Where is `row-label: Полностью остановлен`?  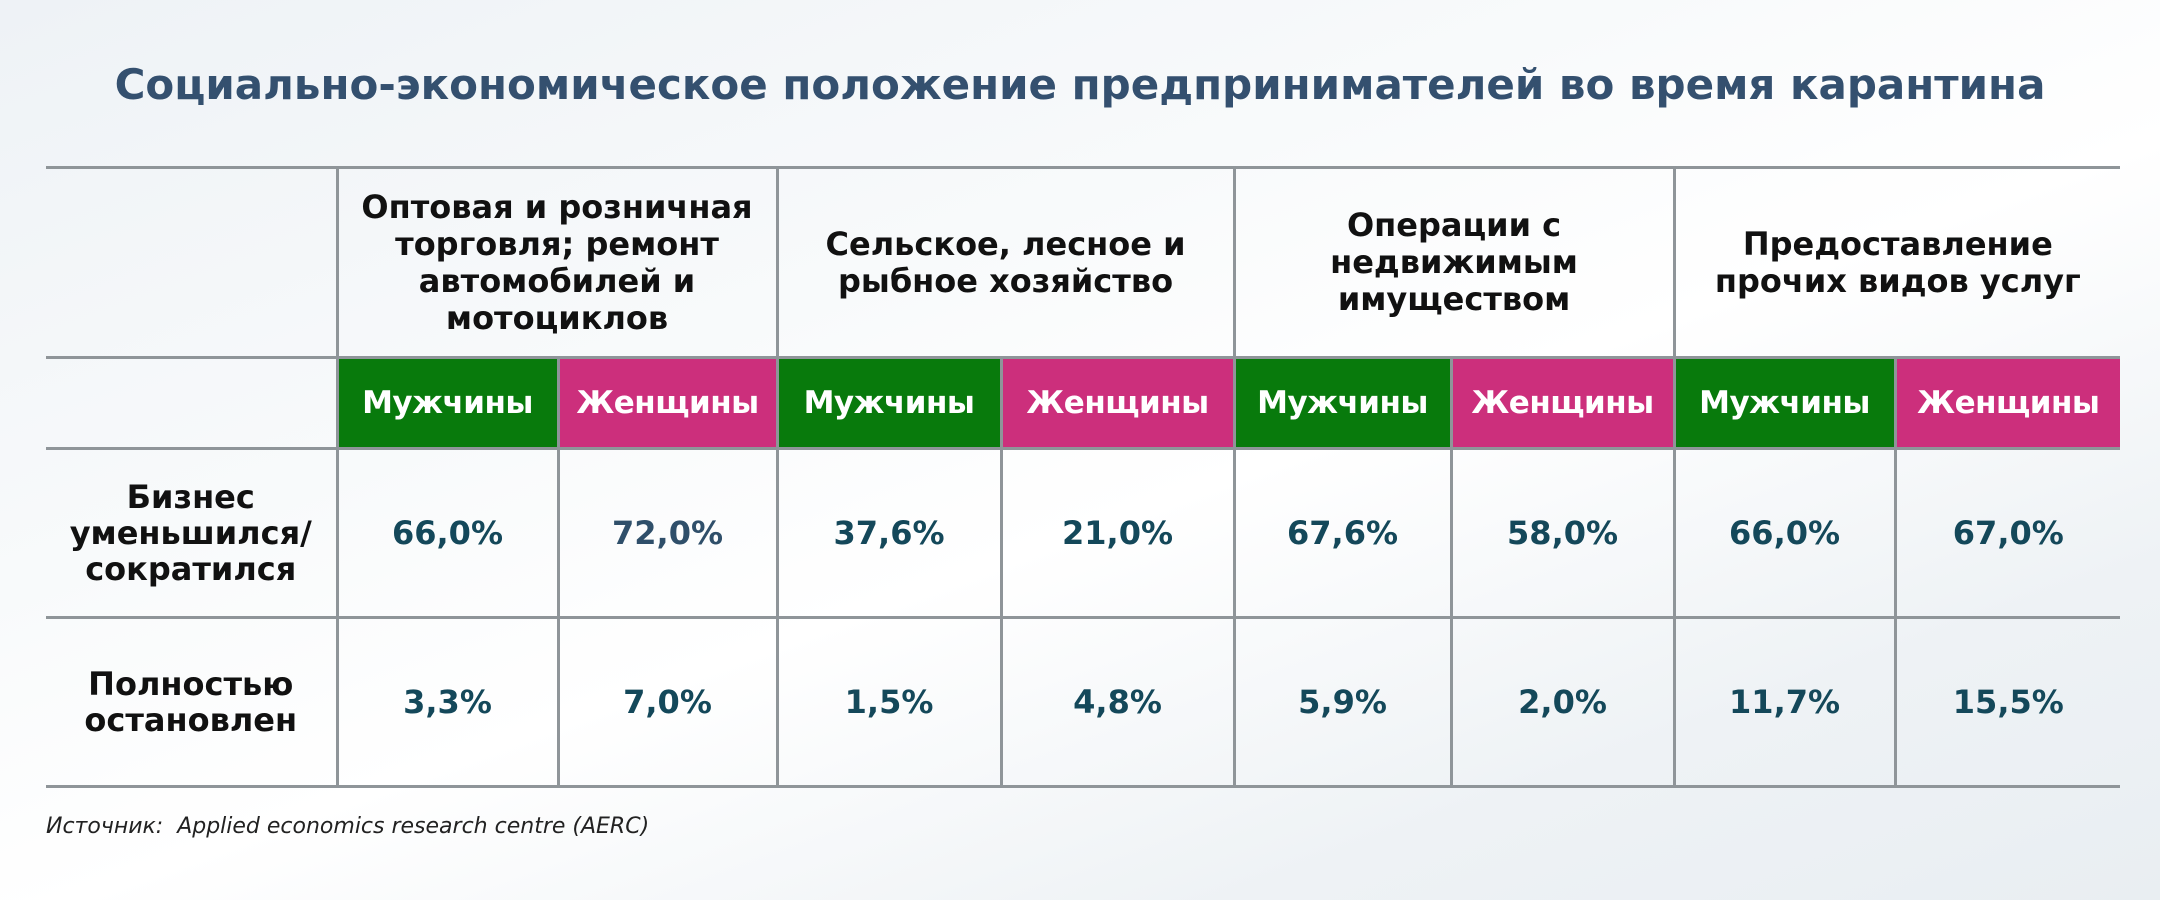
row-label: Полностью остановлен is located at coordinates (192, 702).